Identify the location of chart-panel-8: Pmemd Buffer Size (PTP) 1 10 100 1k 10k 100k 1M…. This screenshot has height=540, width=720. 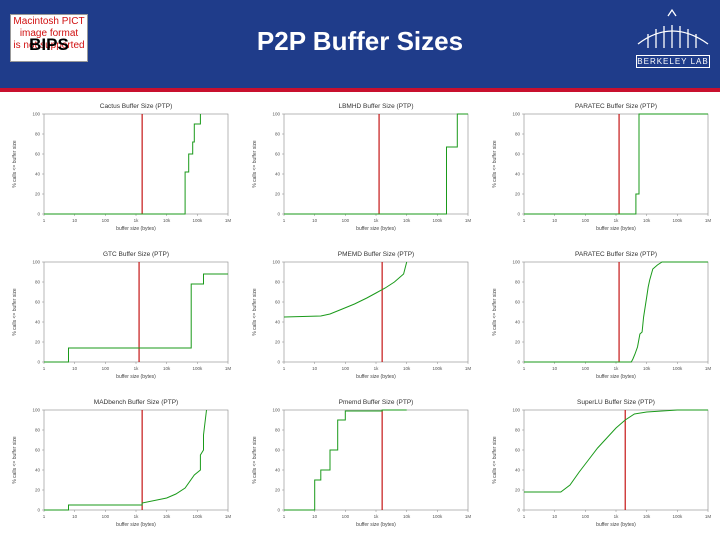
(361, 463).